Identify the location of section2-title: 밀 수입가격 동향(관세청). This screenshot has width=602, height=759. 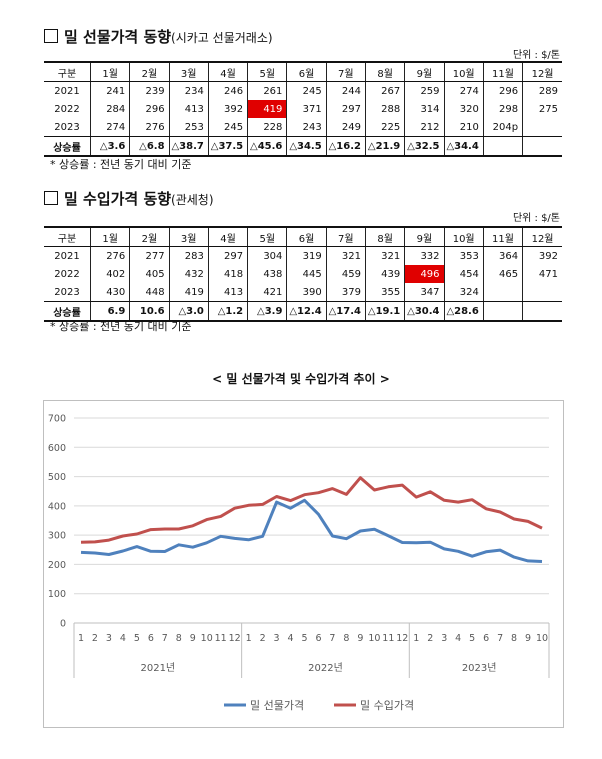
(129, 198).